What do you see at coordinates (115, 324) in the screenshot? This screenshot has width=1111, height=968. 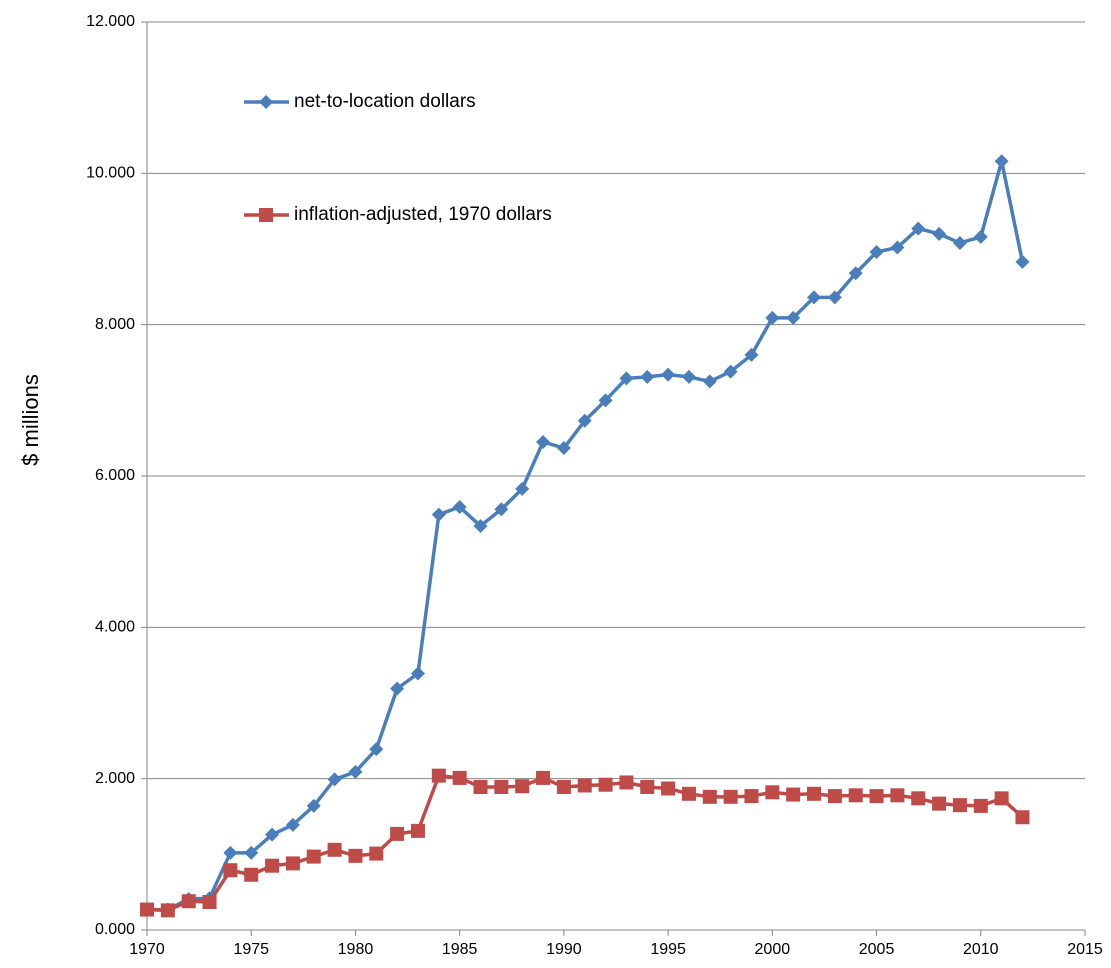 I see `y-tick-label: 8.000` at bounding box center [115, 324].